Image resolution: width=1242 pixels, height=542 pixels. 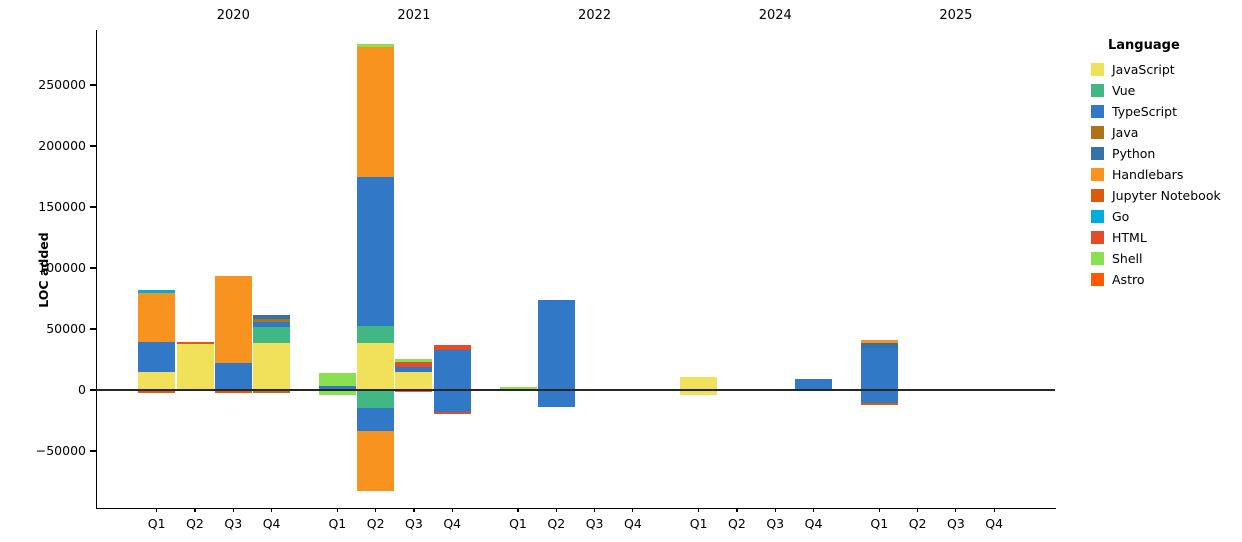 I want to click on bar-2021-Q3-shell, so click(x=414, y=360).